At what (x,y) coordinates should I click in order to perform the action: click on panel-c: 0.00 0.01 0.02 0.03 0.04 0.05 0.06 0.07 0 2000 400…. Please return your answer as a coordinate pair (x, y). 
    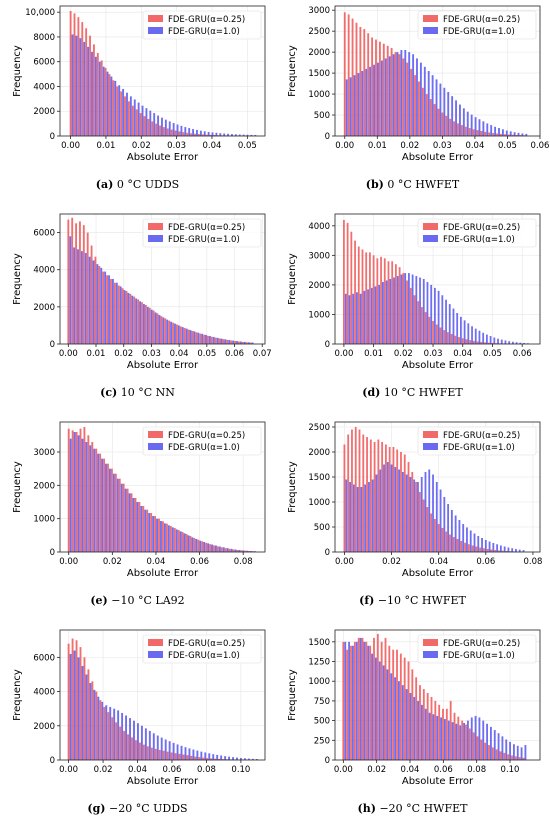
    Looking at the image, I should click on (137, 312).